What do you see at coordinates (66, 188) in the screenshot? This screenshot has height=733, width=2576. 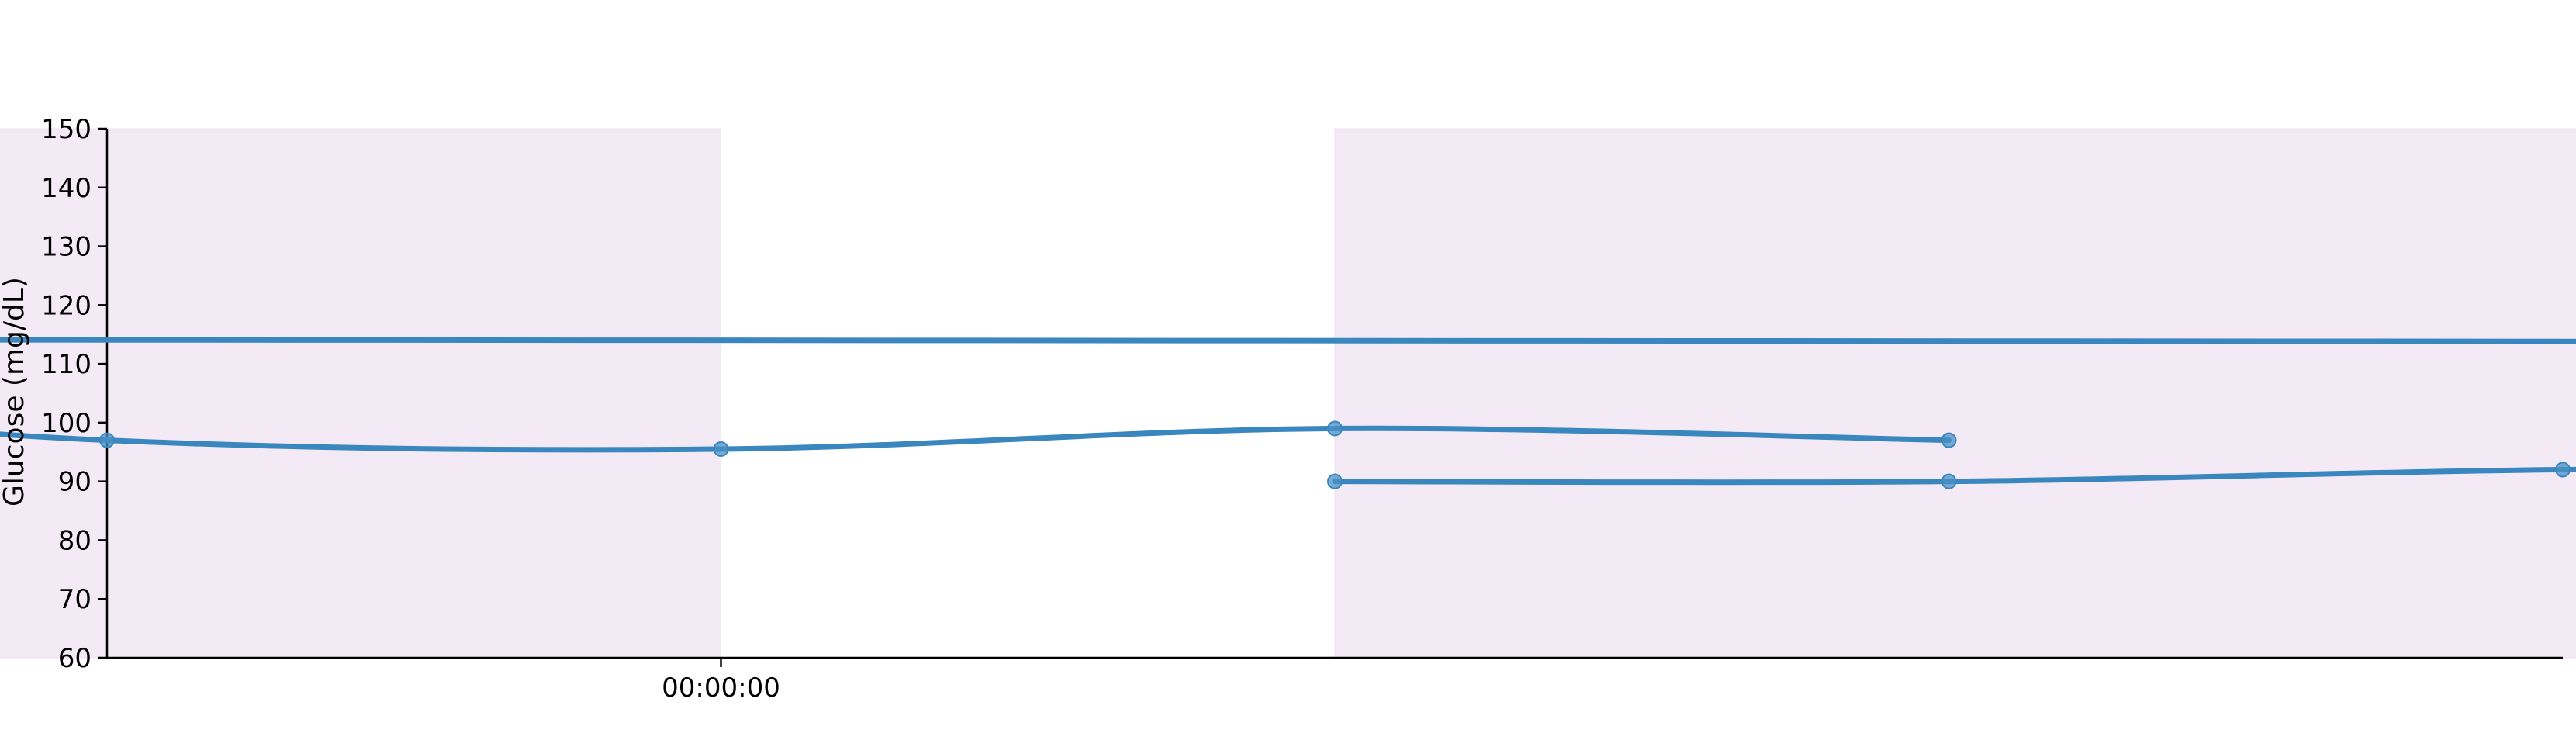 I see `y-tick-label: 140` at bounding box center [66, 188].